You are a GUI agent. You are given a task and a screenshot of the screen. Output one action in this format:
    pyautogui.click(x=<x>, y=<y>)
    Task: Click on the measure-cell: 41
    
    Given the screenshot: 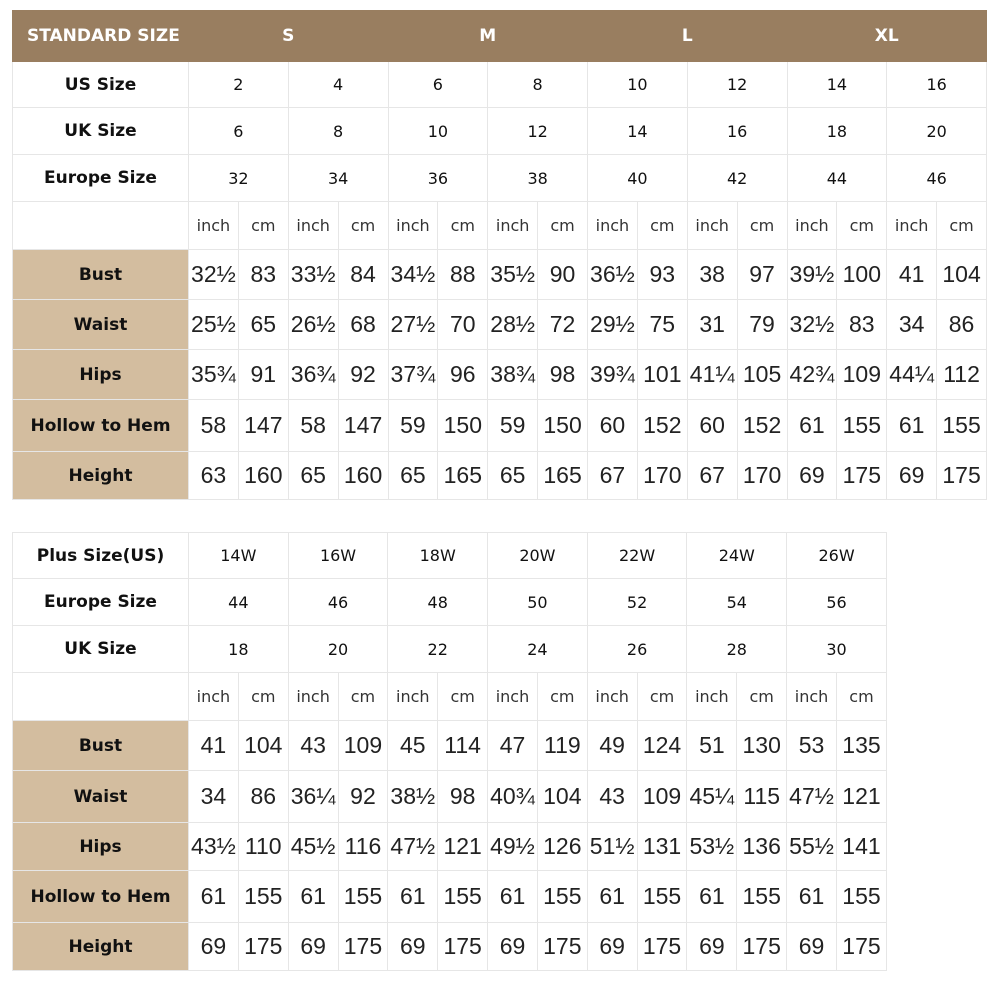 What is the action you would take?
    pyautogui.click(x=912, y=274)
    